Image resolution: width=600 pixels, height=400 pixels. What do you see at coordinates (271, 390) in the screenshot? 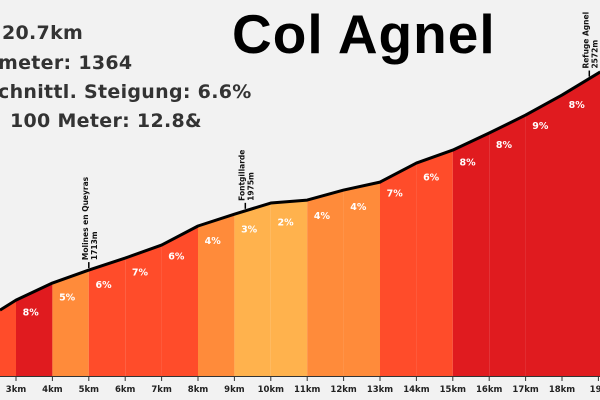
I see `x-tick-label: 10km` at bounding box center [271, 390].